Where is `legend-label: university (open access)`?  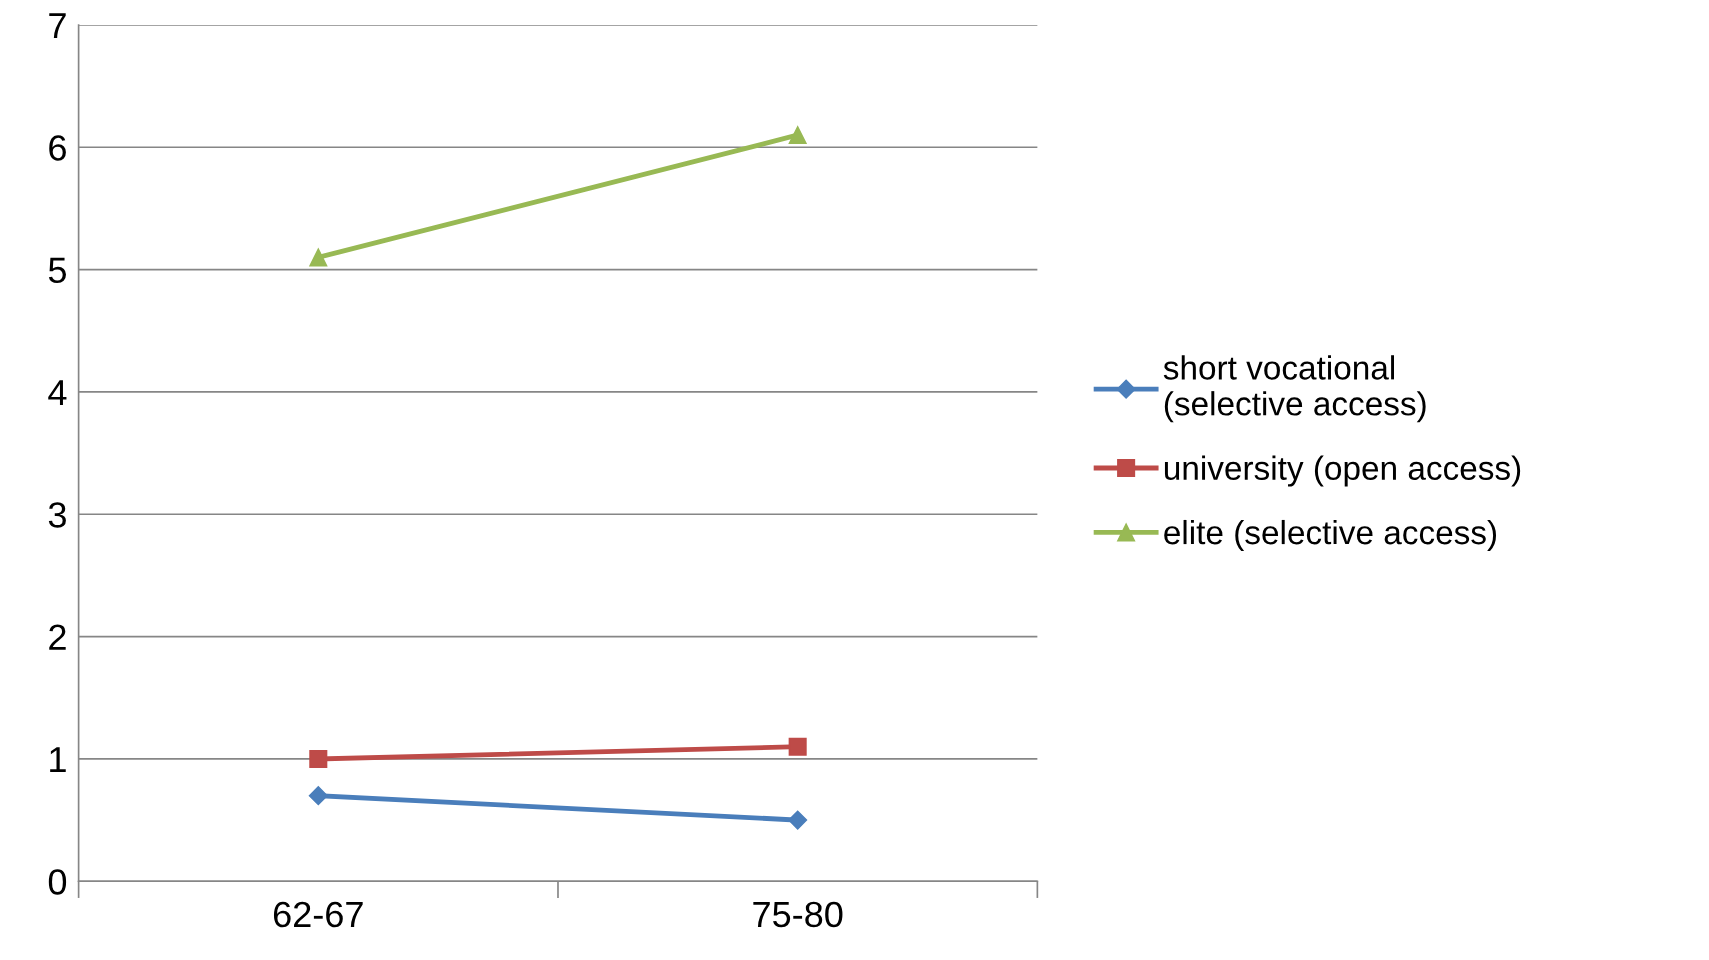
legend-label: university (open access) is located at coordinates (1342, 471).